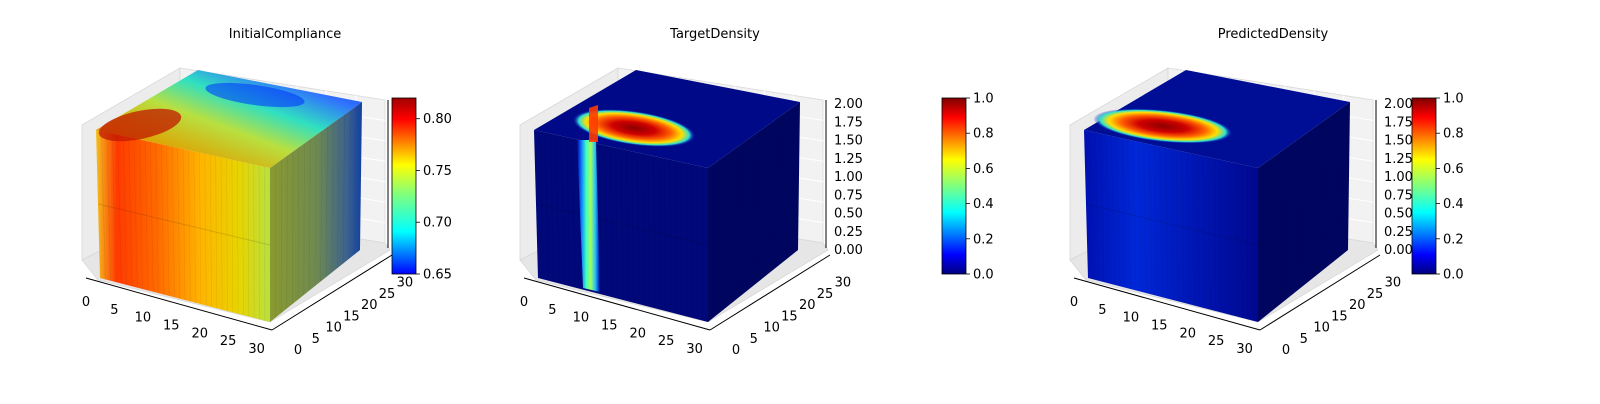 The width and height of the screenshot is (1600, 404). Describe the element at coordinates (714, 34) in the screenshot. I see `panel-title: TargetDensity` at that location.